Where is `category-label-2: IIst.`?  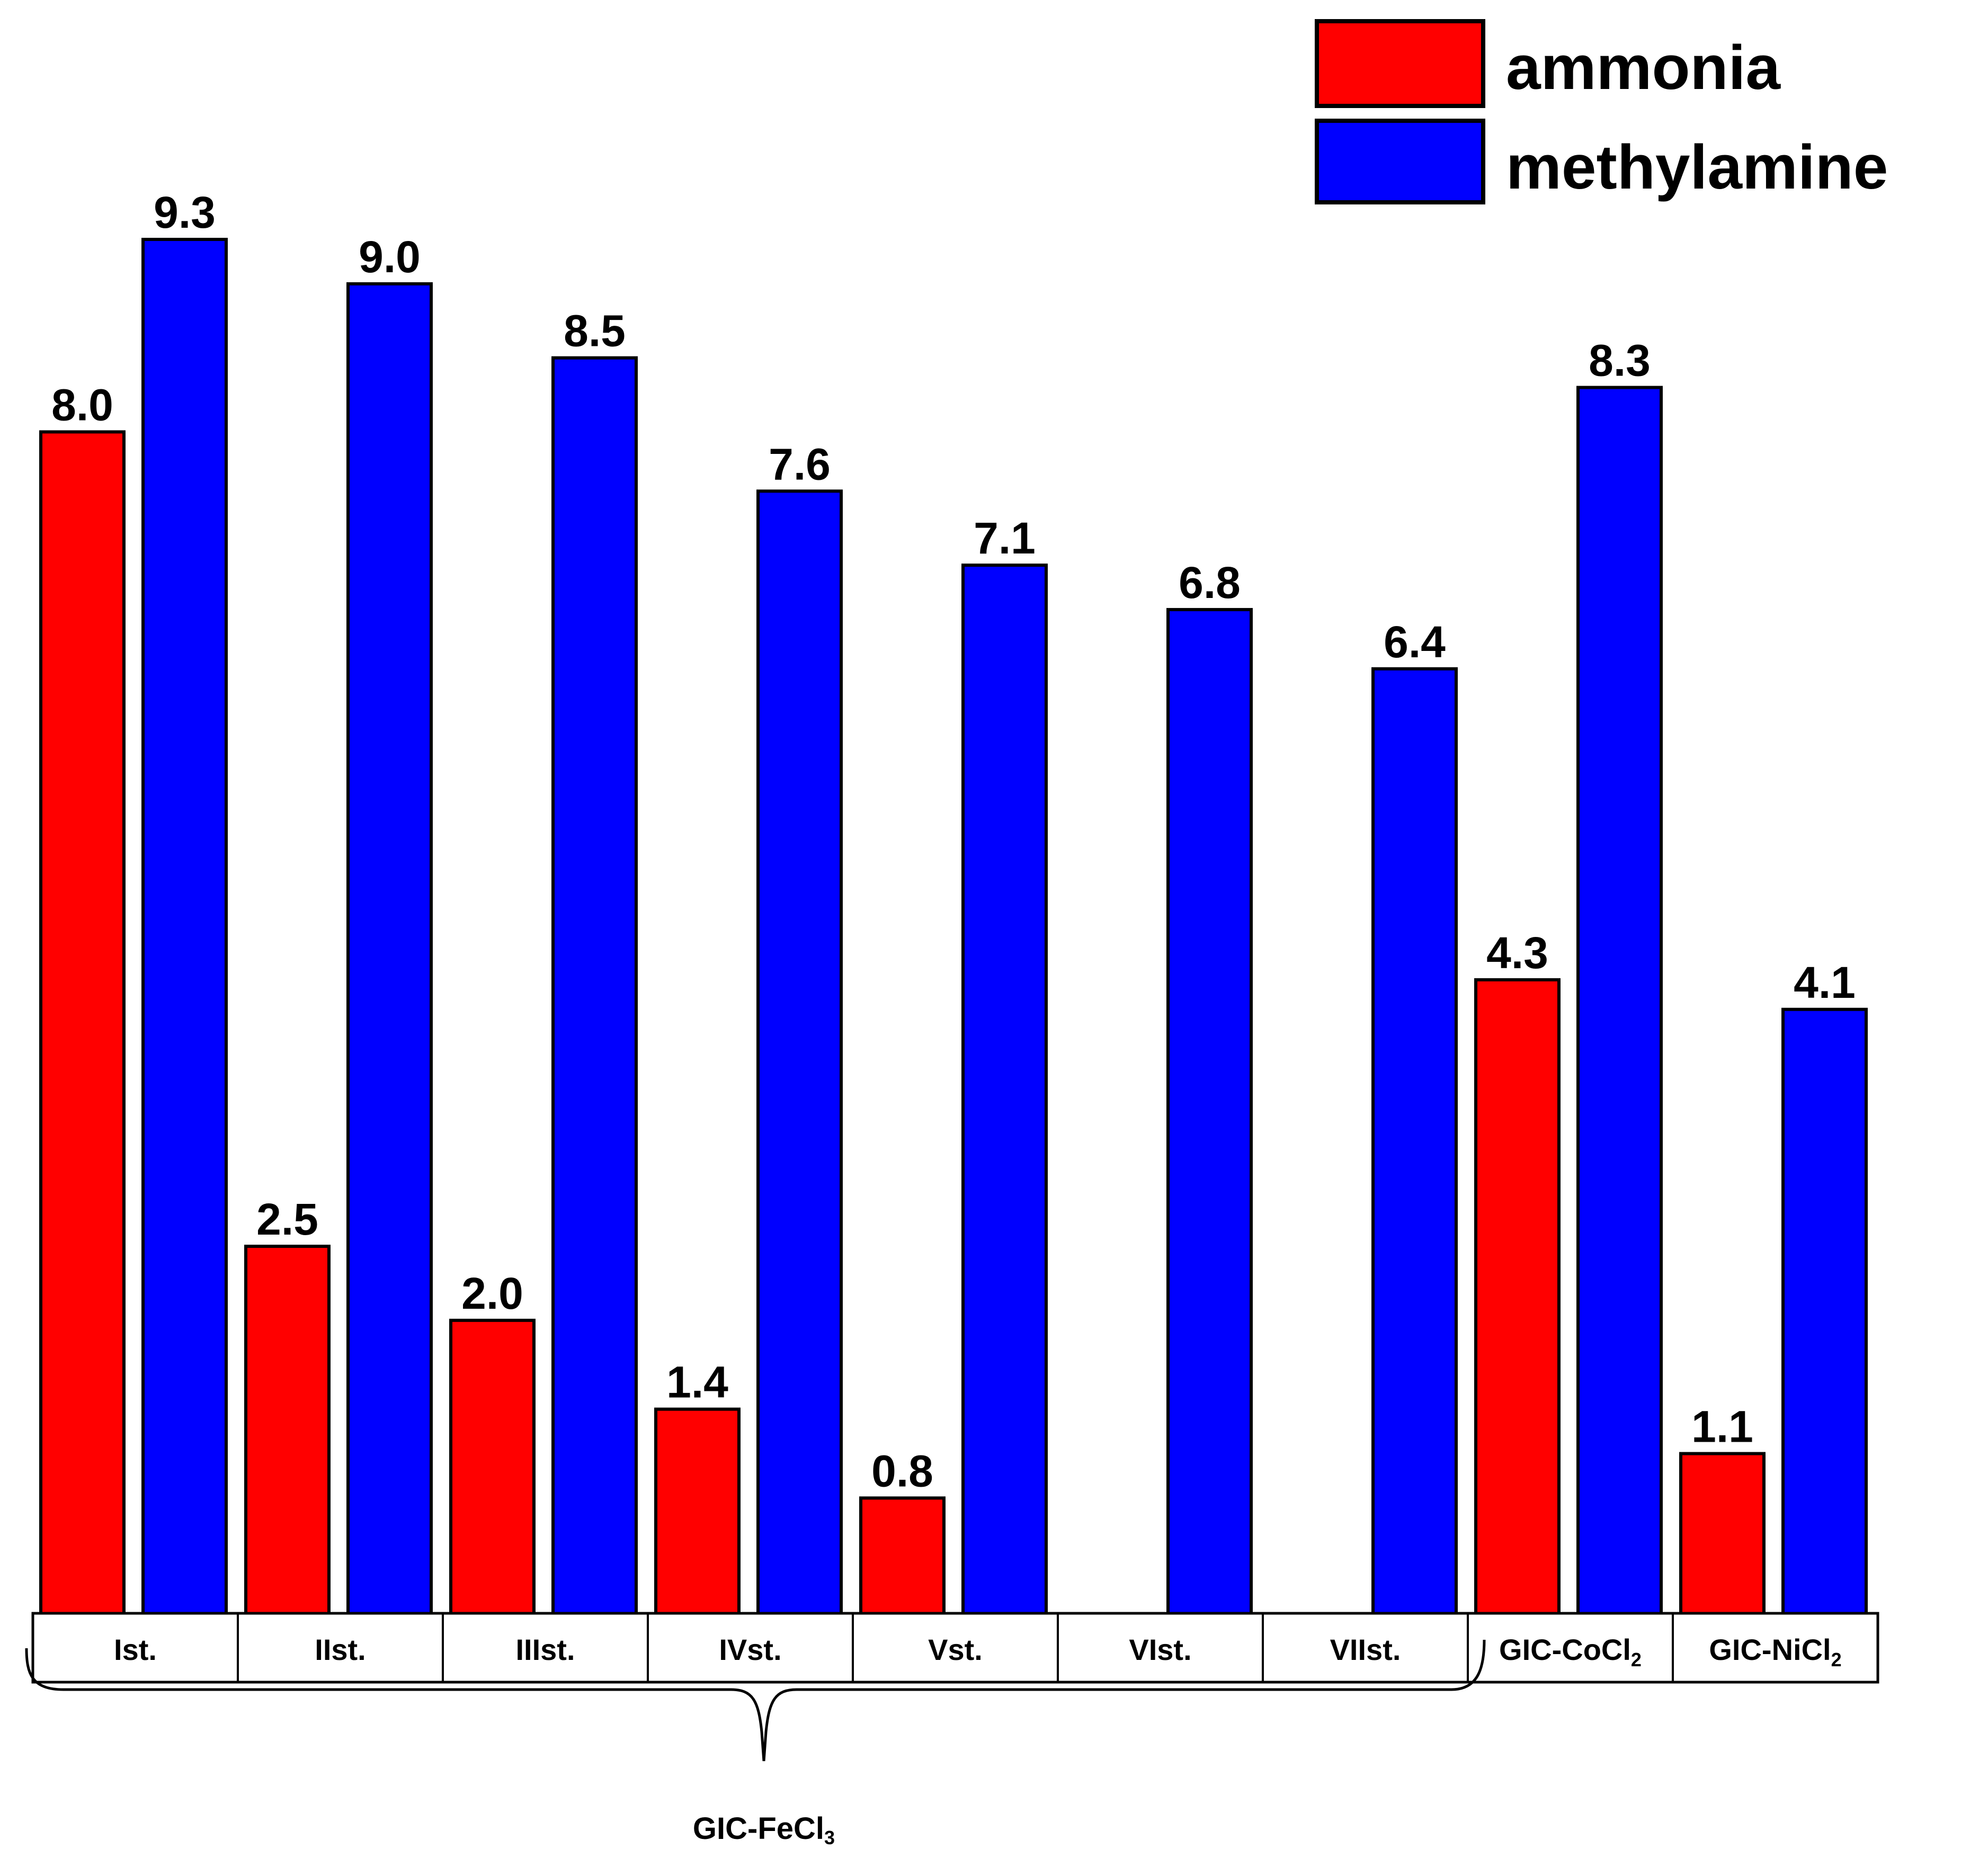 category-label-2: IIst. is located at coordinates (340, 1650).